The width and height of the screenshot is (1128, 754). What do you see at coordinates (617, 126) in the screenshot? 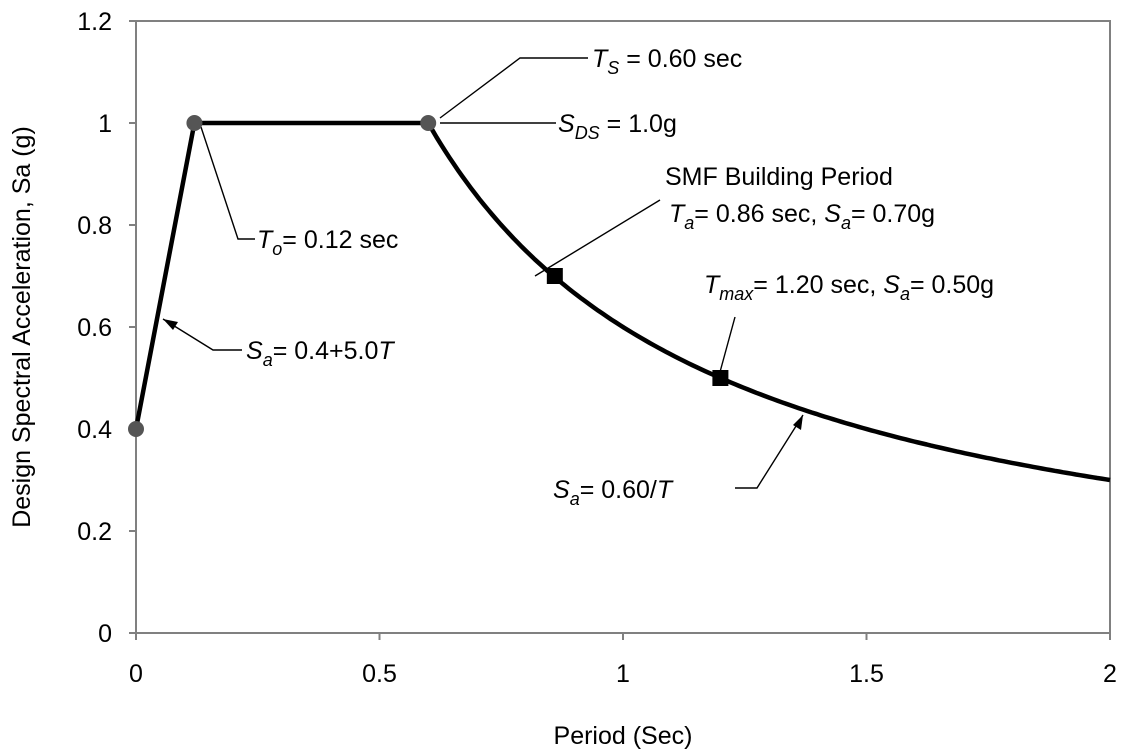
I see `annotation-sds: SDS = 1.0g` at bounding box center [617, 126].